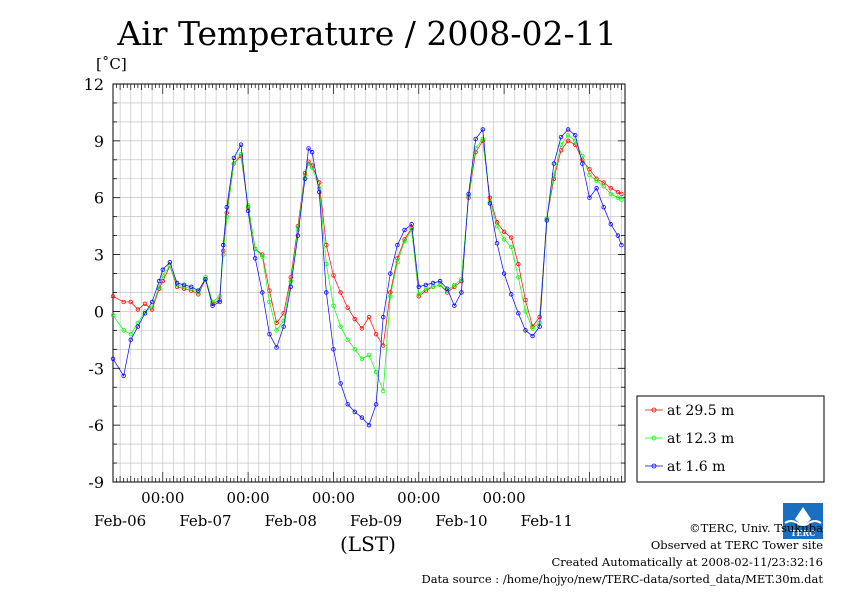  Describe the element at coordinates (99, 198) in the screenshot. I see `y-tick-label: 6` at that location.